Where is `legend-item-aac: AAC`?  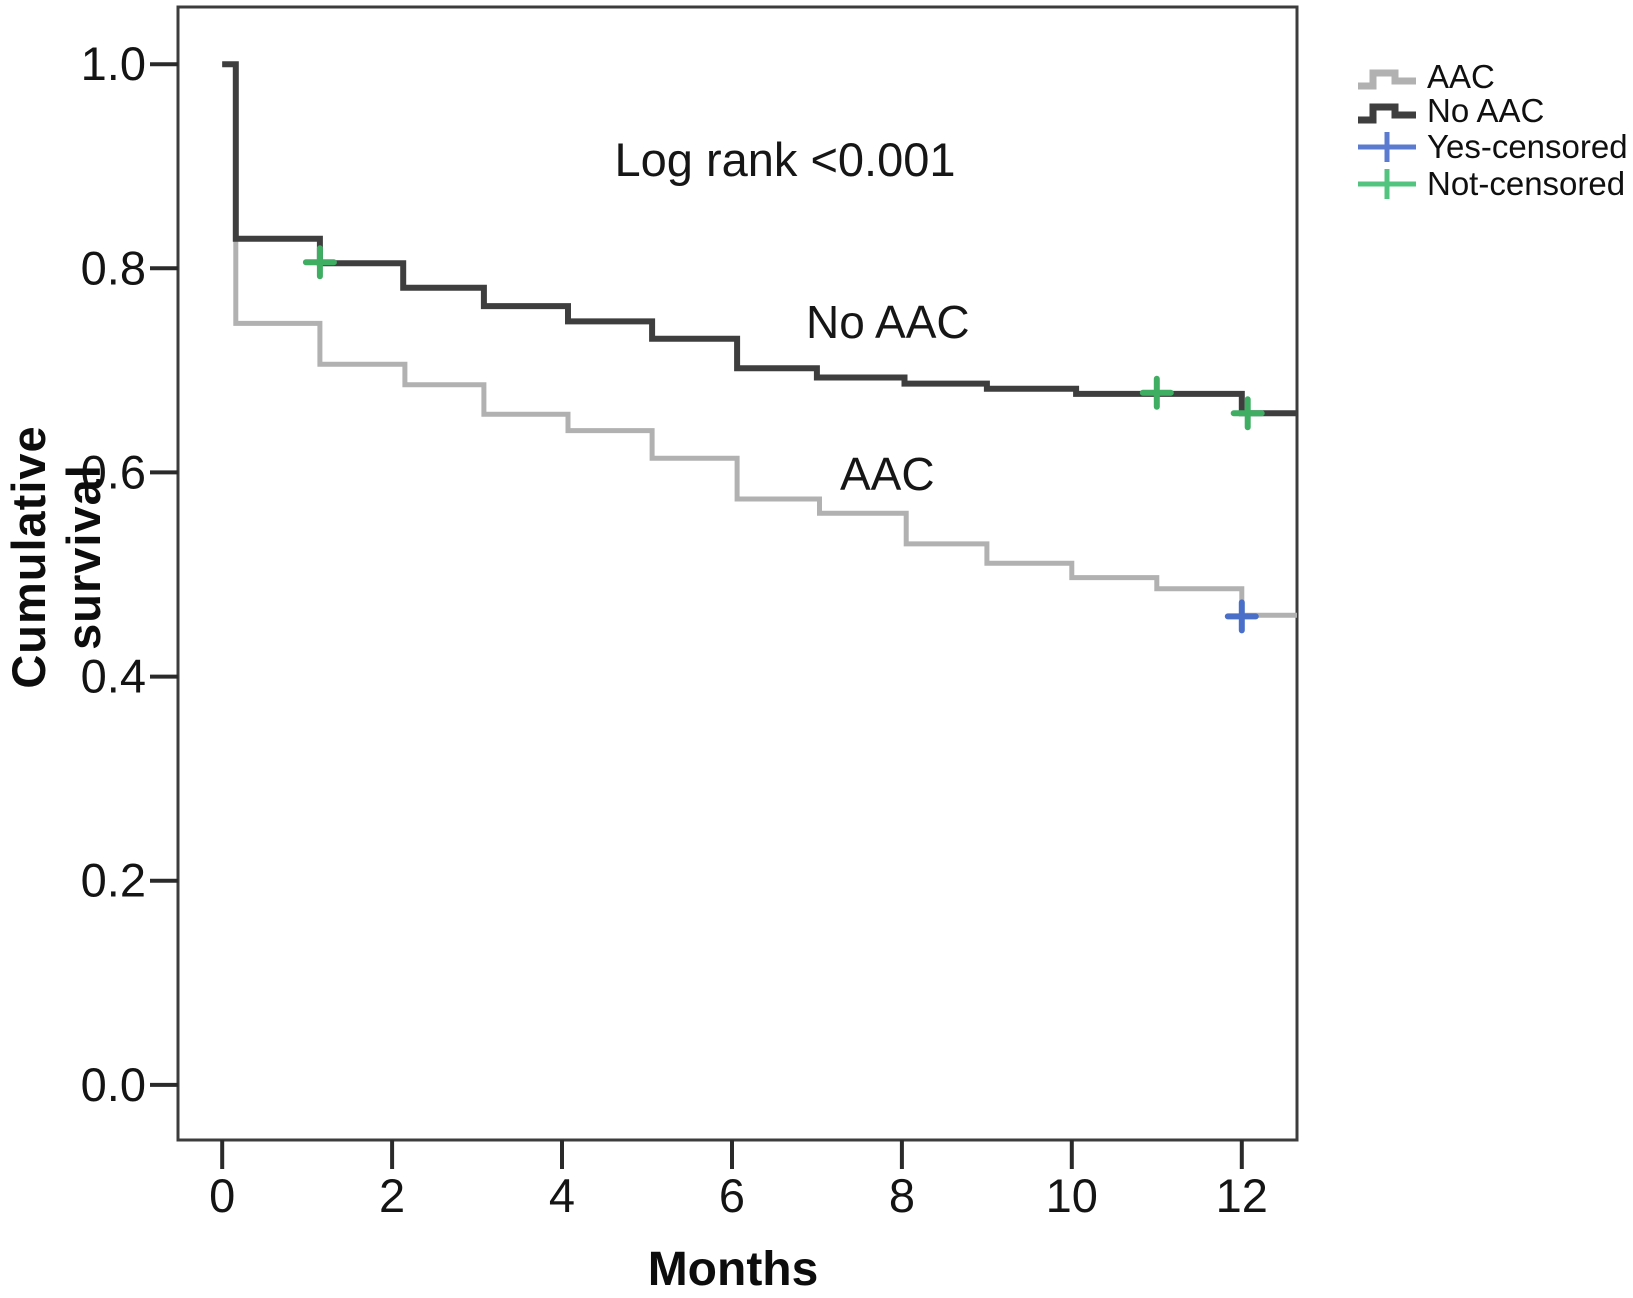 legend-item-aac: AAC is located at coordinates (1492, 76).